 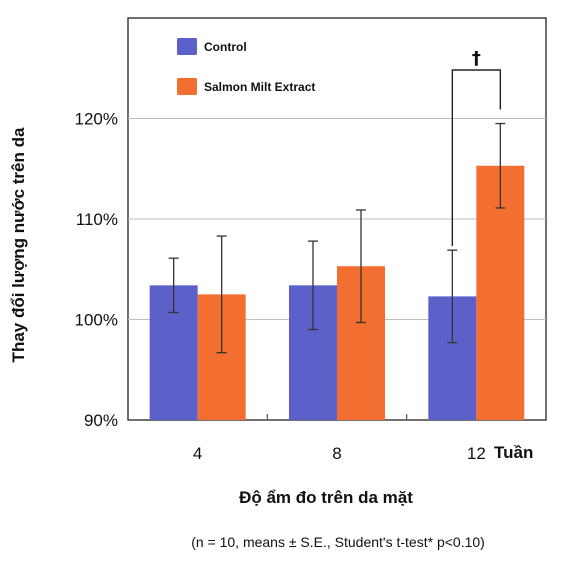 I want to click on legend: Control Salmon Milt Extract, so click(x=246, y=66).